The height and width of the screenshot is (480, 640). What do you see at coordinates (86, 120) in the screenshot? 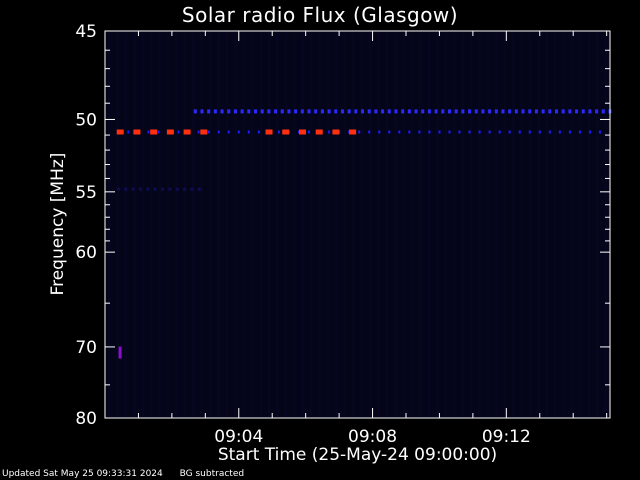
I see `y-tick-label: 50` at bounding box center [86, 120].